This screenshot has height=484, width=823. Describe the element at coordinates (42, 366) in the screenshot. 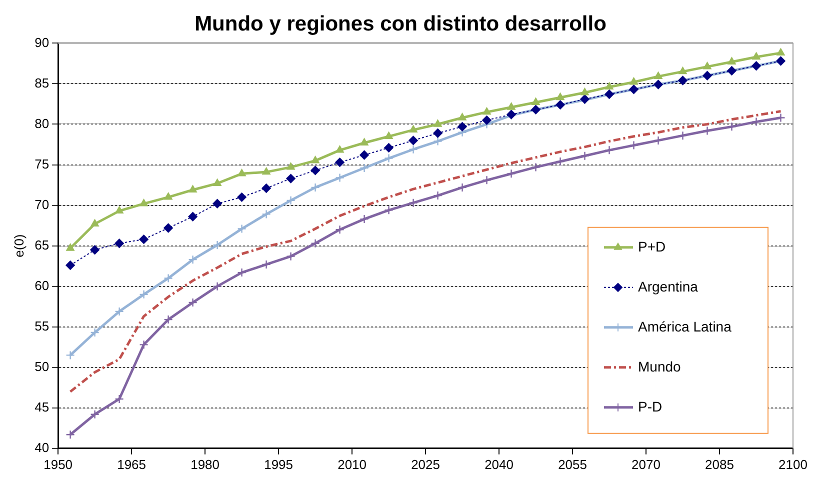

I see `y-tick-label: 50` at that location.